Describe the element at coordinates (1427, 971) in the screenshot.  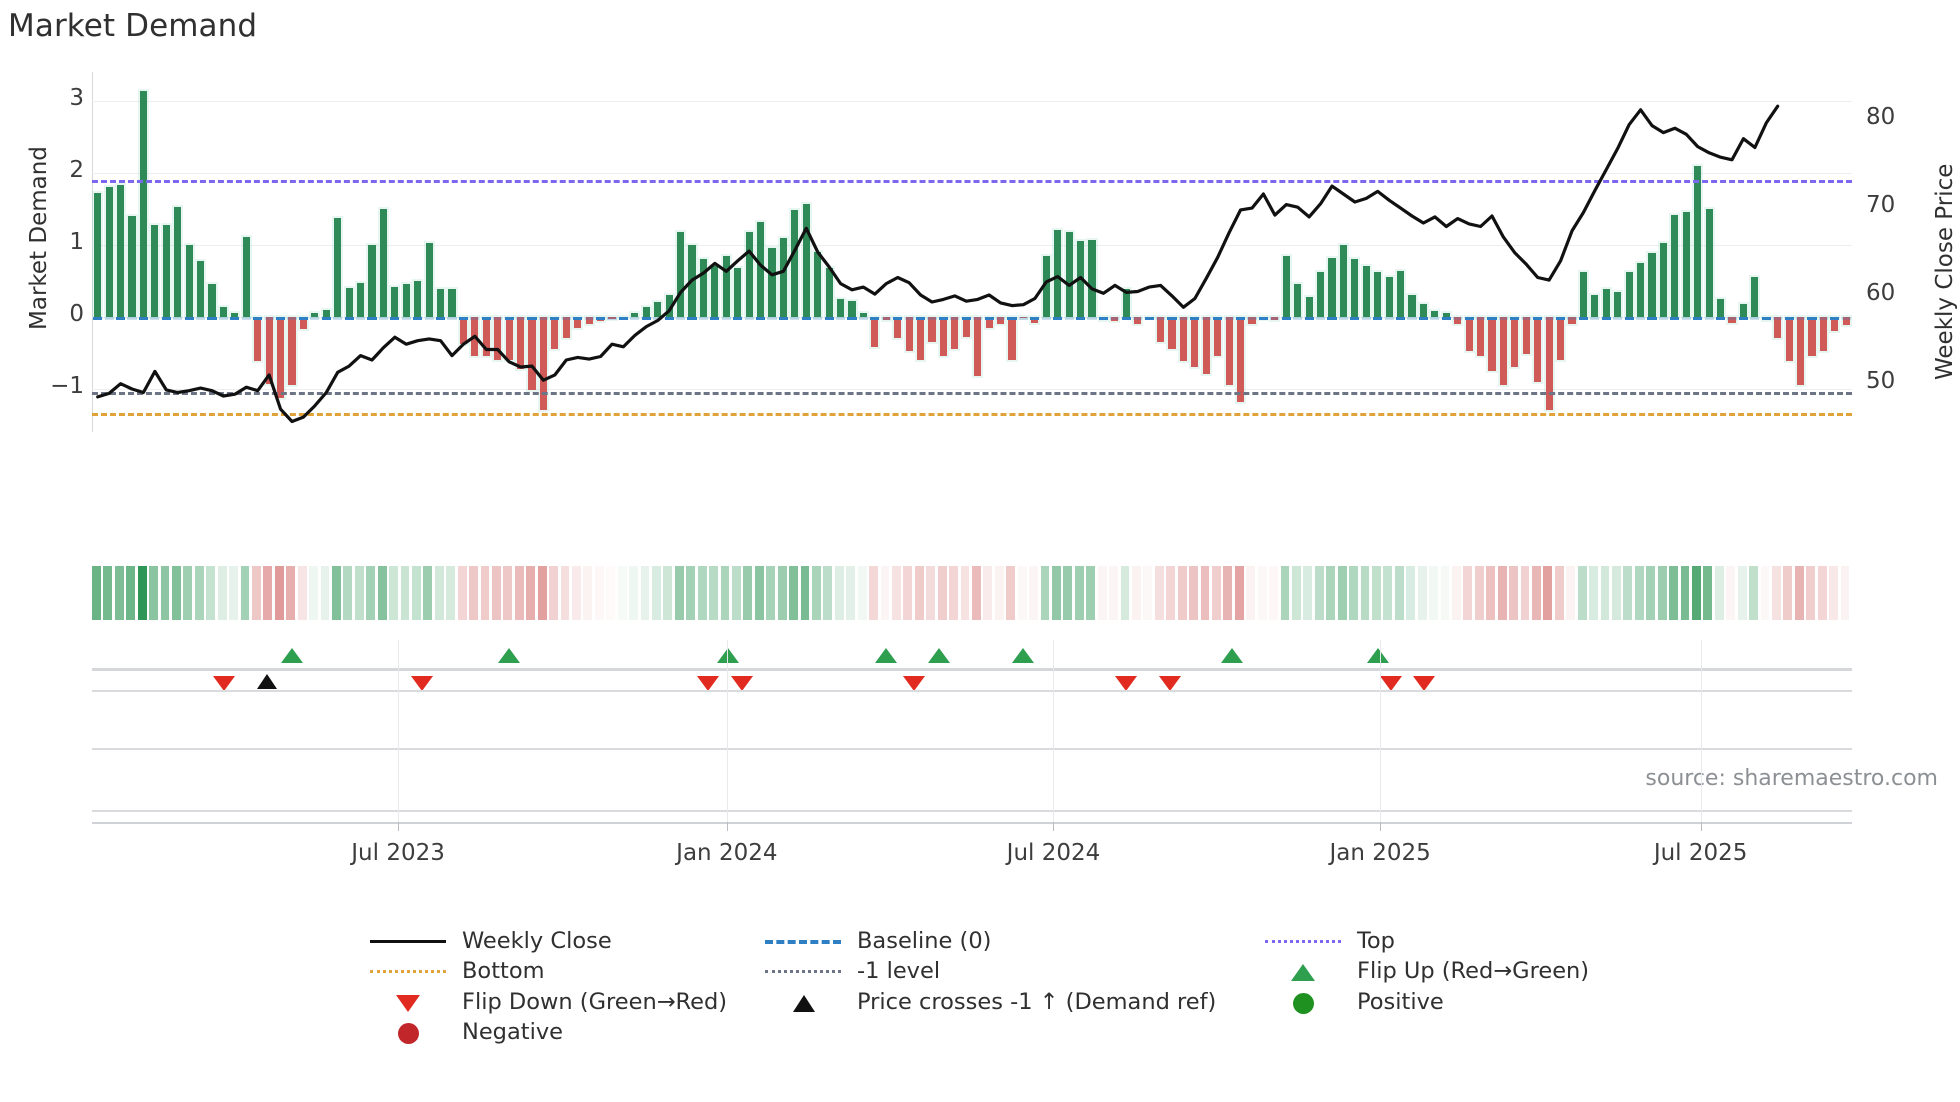
I see `legend-item: Flip Up (Red→Green)` at that location.